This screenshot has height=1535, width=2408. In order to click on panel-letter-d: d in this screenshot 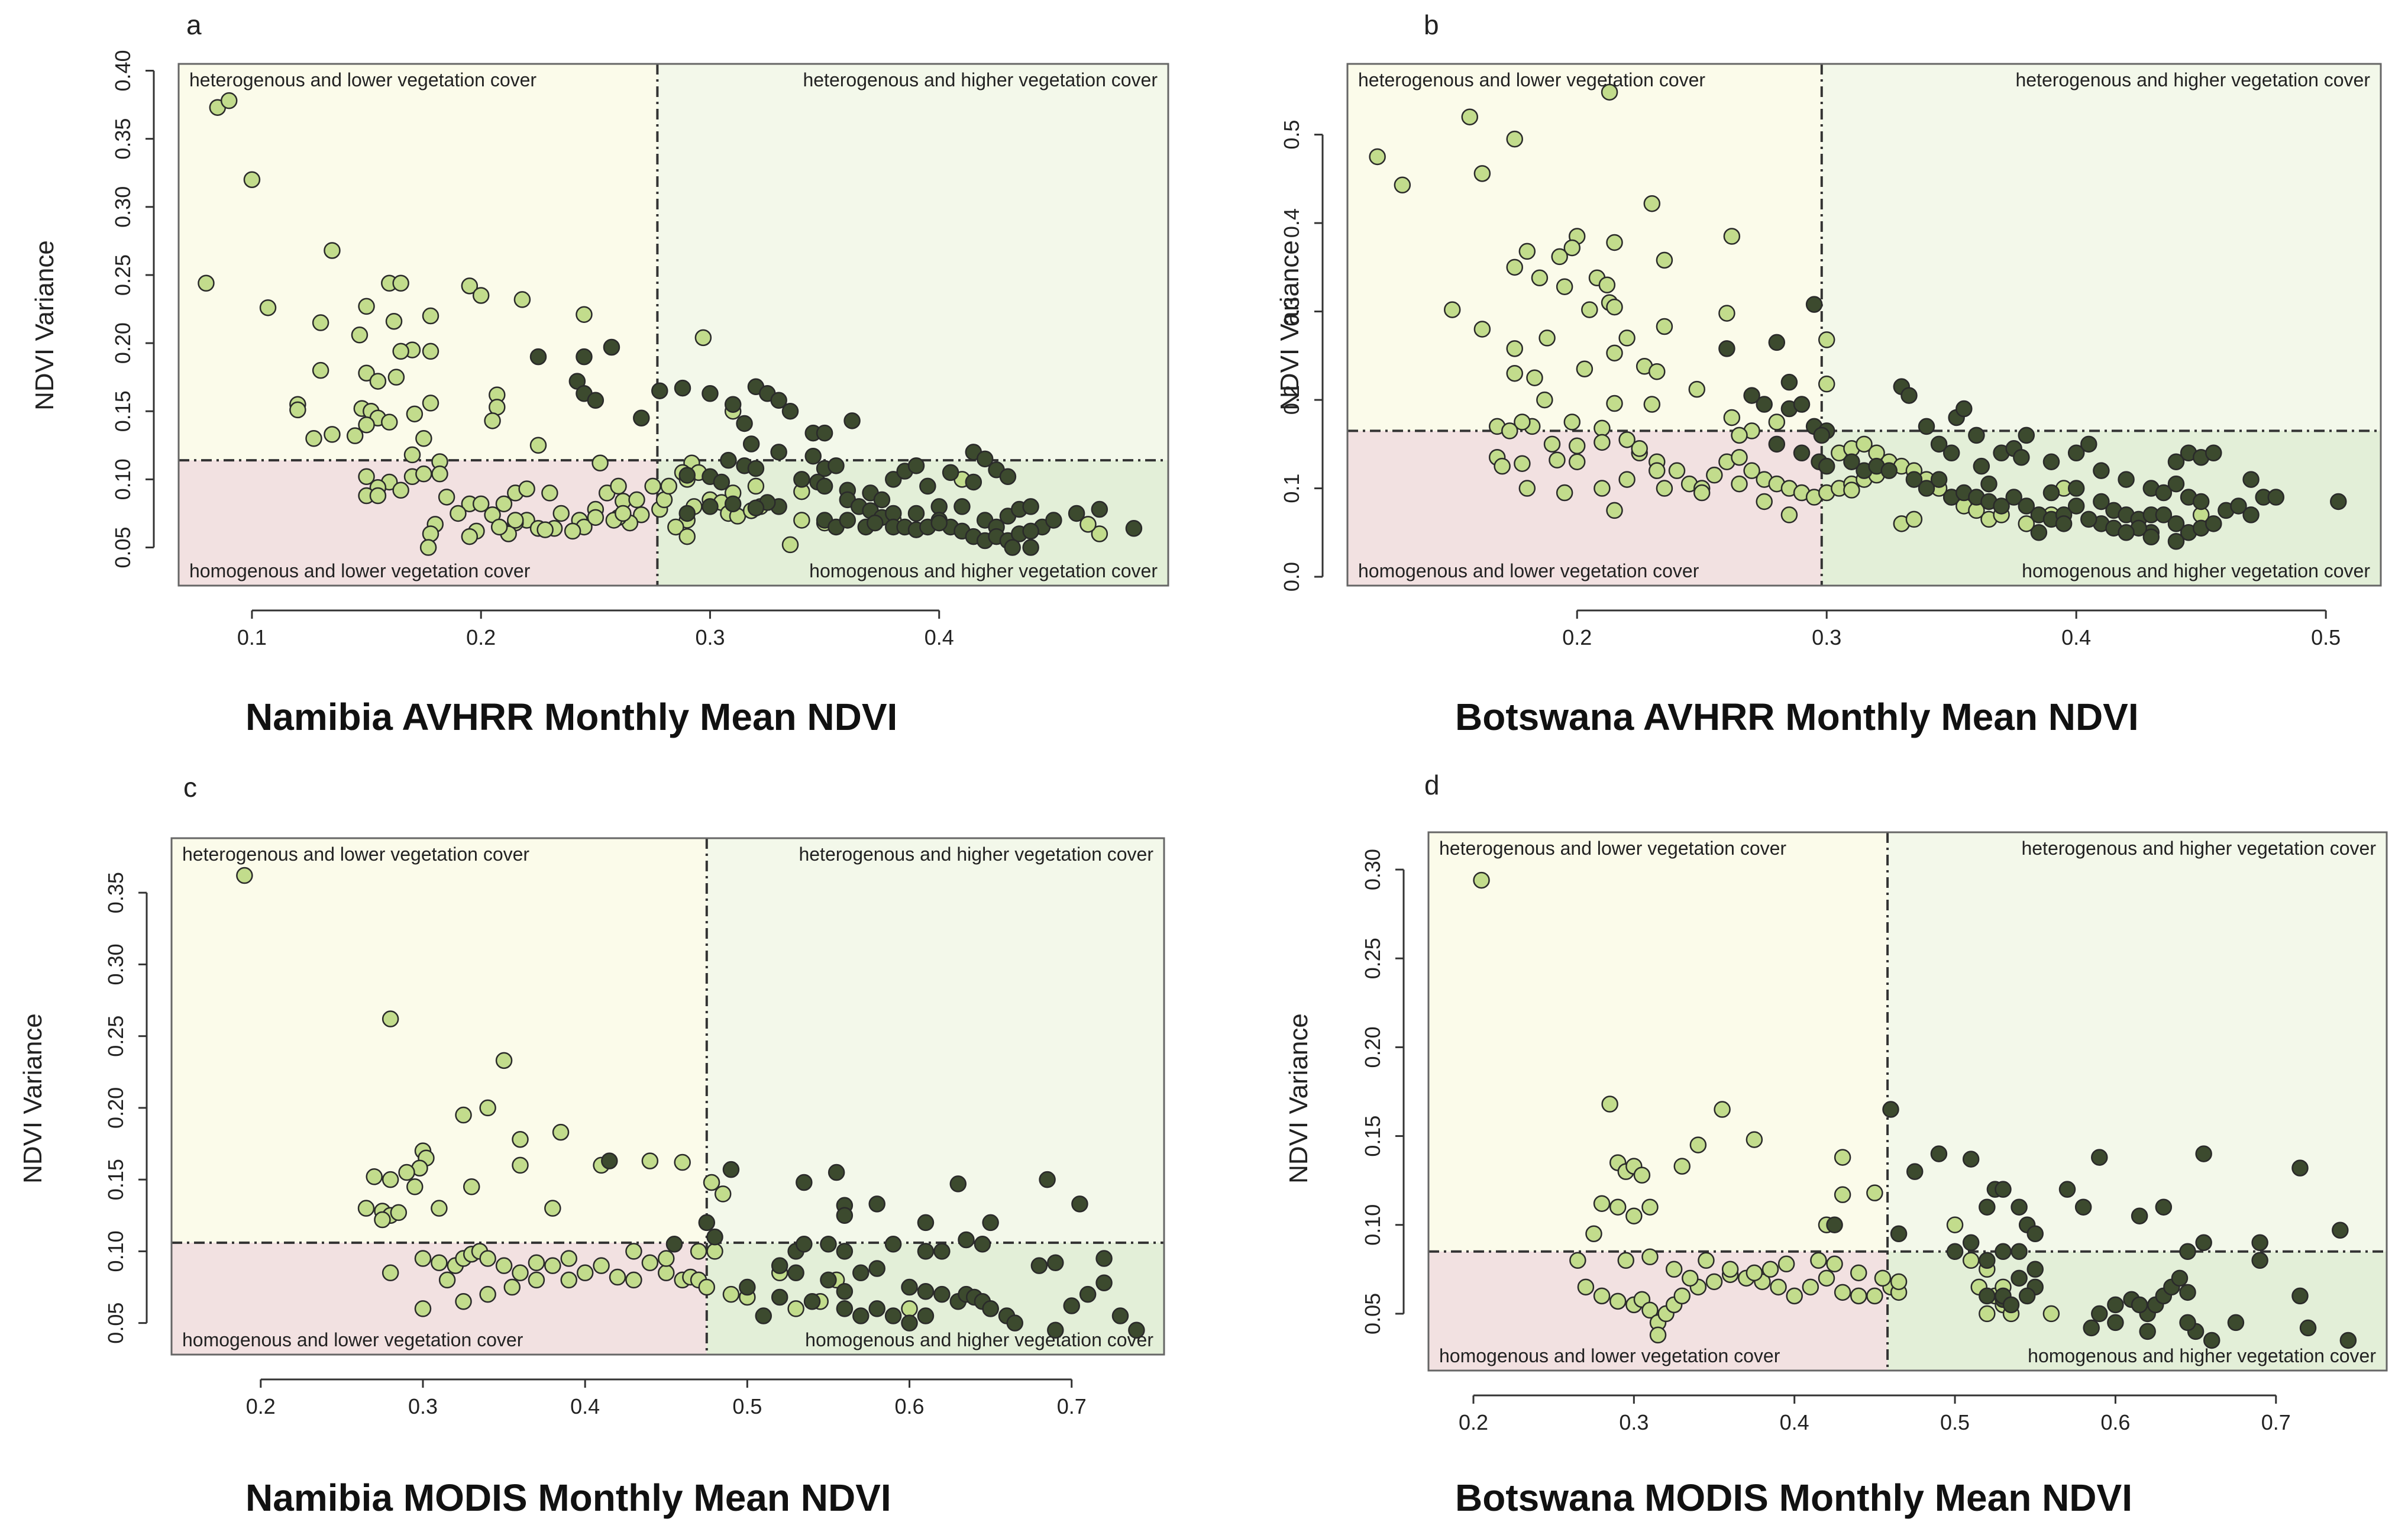, I will do `click(1432, 785)`.